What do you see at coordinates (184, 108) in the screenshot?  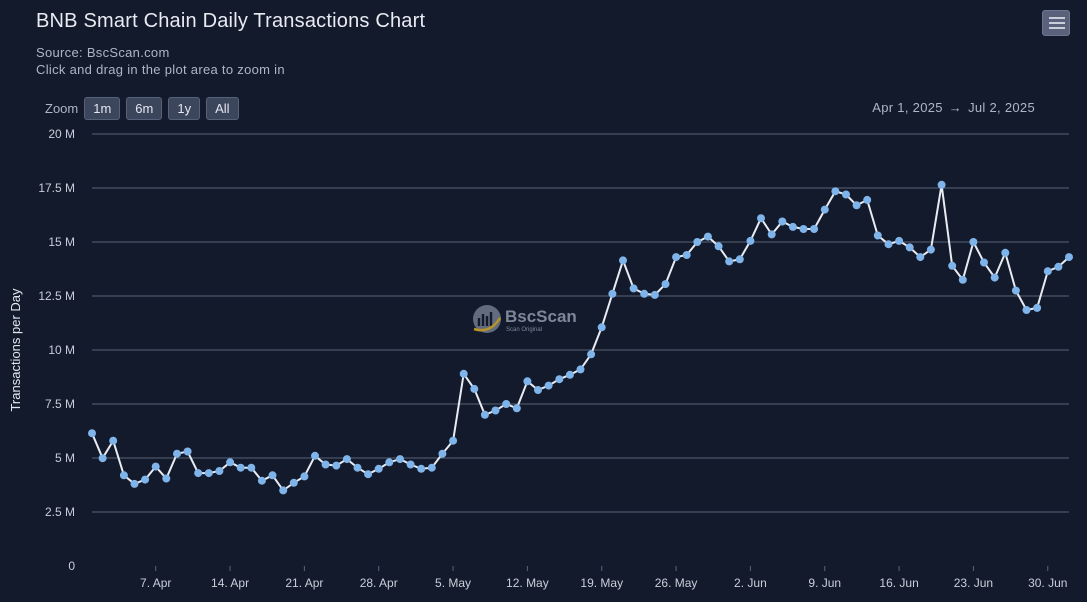 I see `zoom-button-1y: 1y` at bounding box center [184, 108].